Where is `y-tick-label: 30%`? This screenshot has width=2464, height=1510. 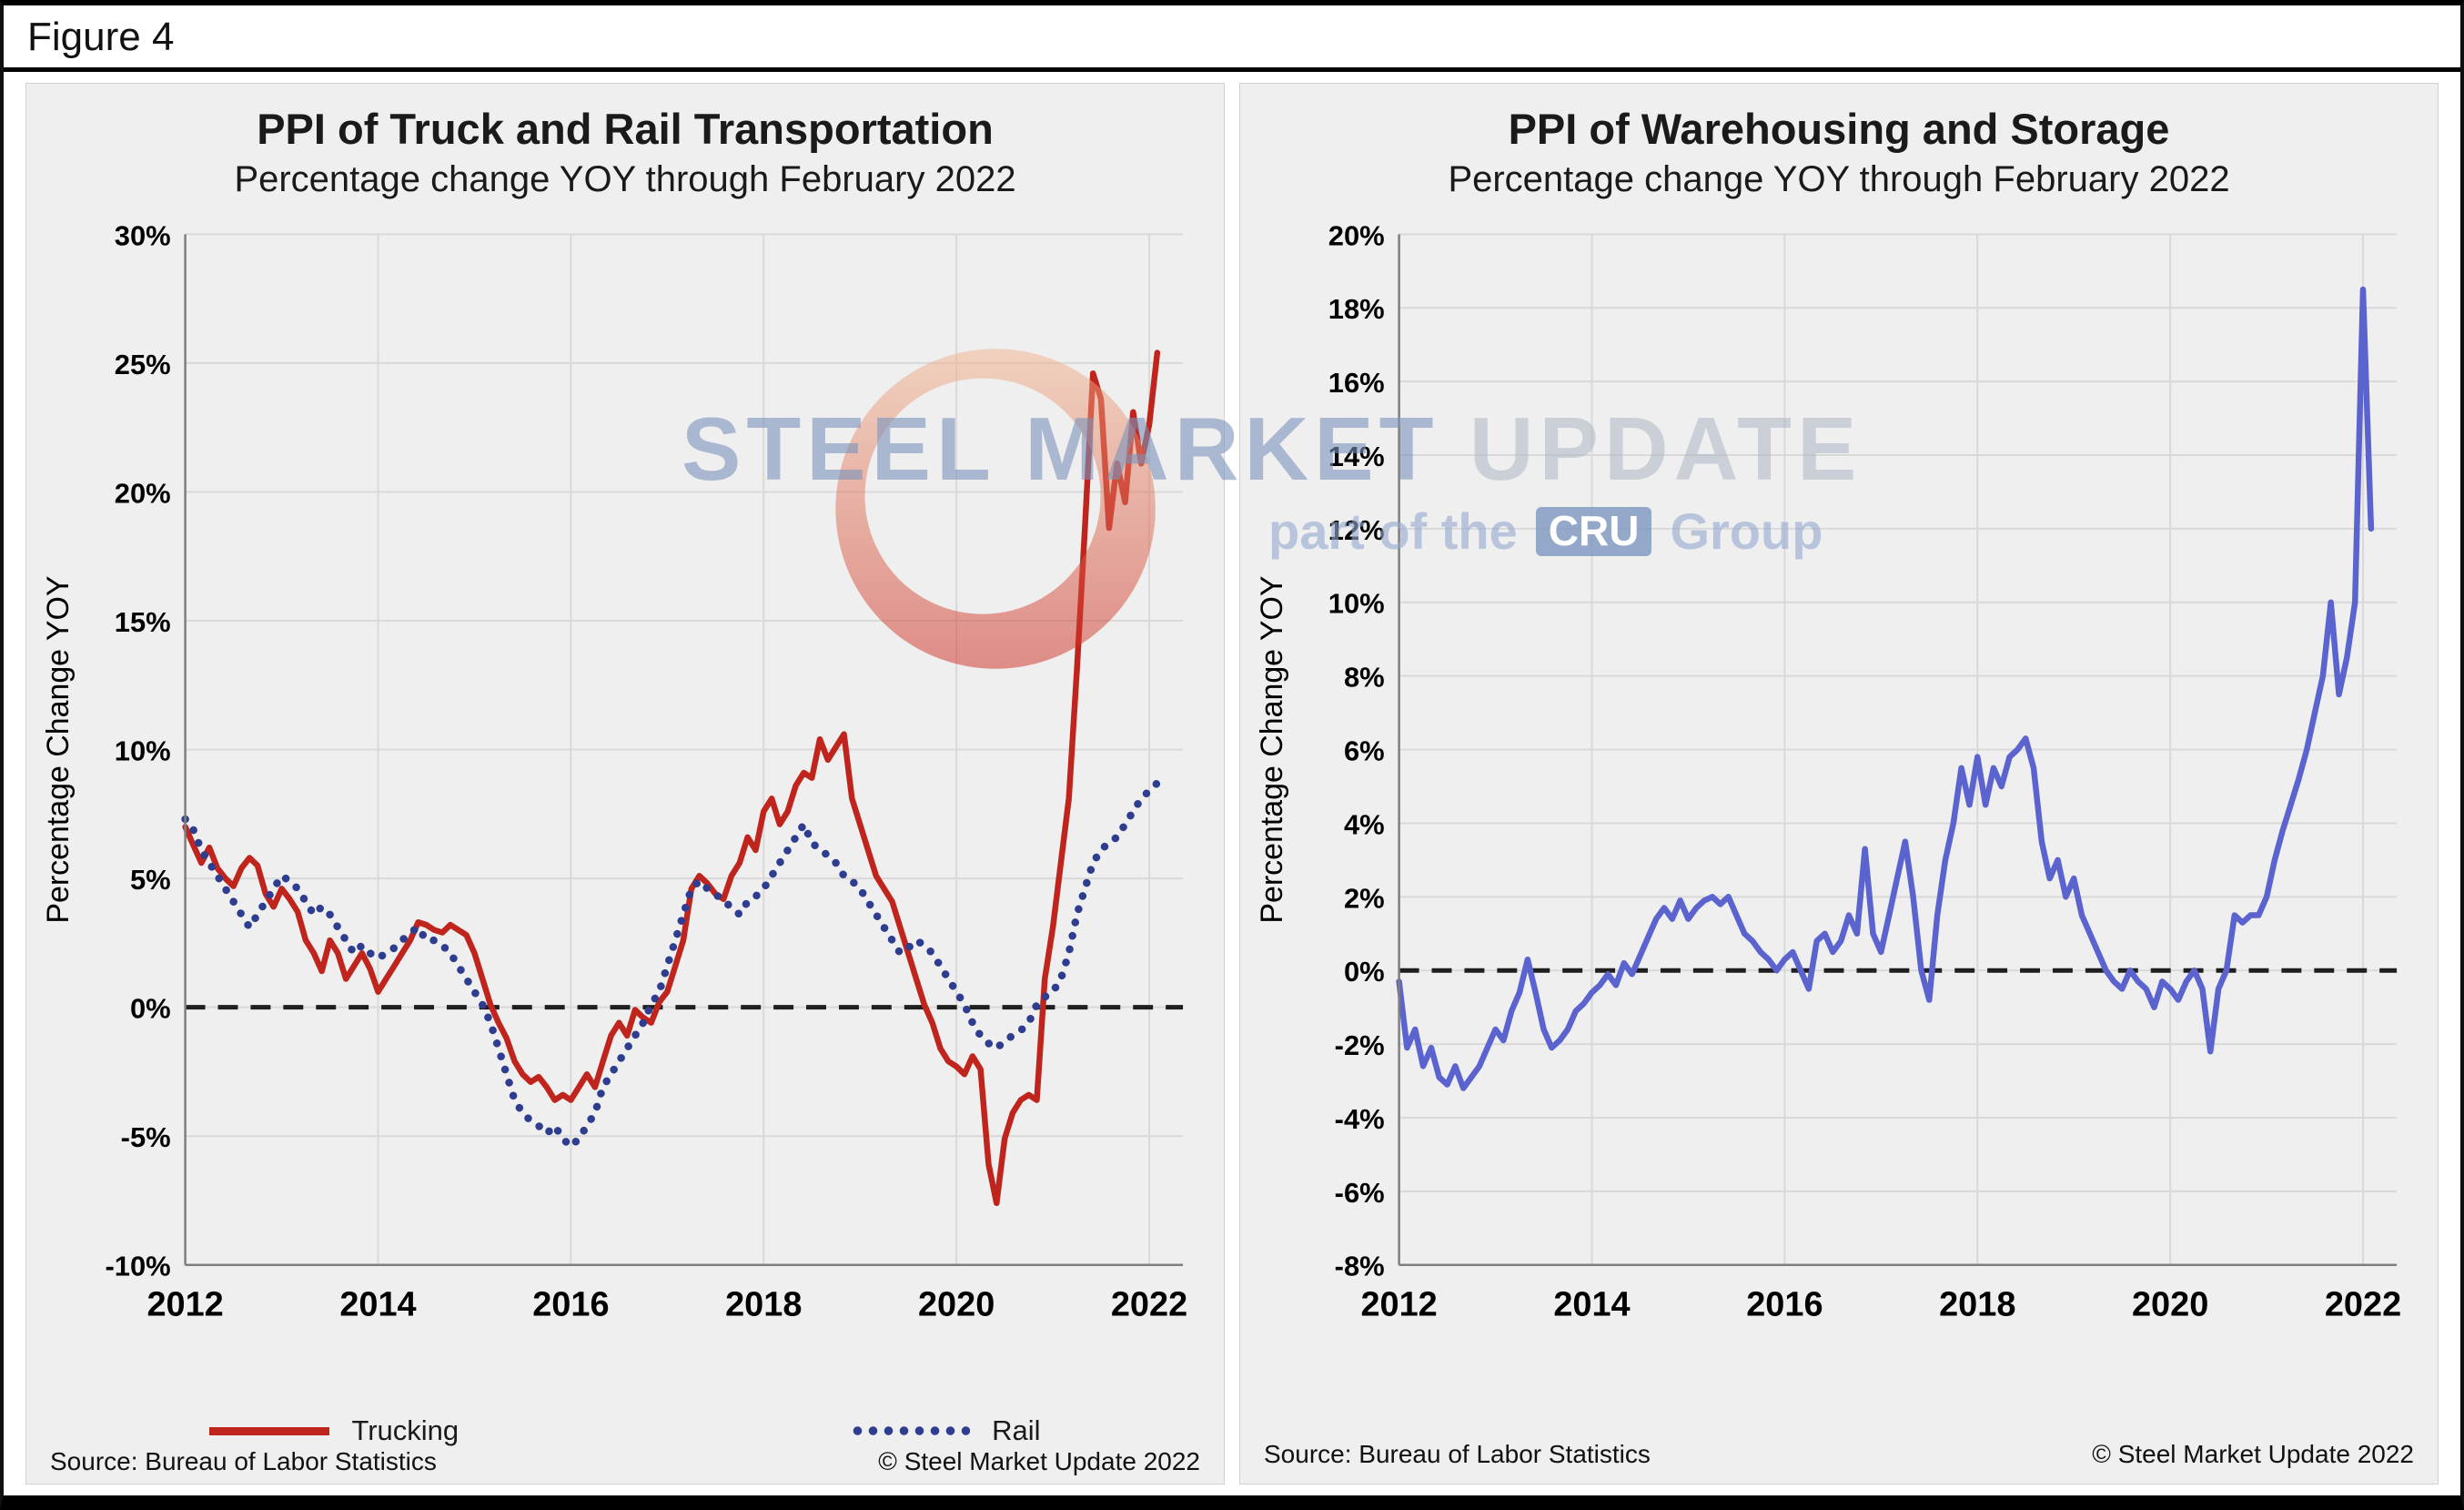 y-tick-label: 30% is located at coordinates (143, 235).